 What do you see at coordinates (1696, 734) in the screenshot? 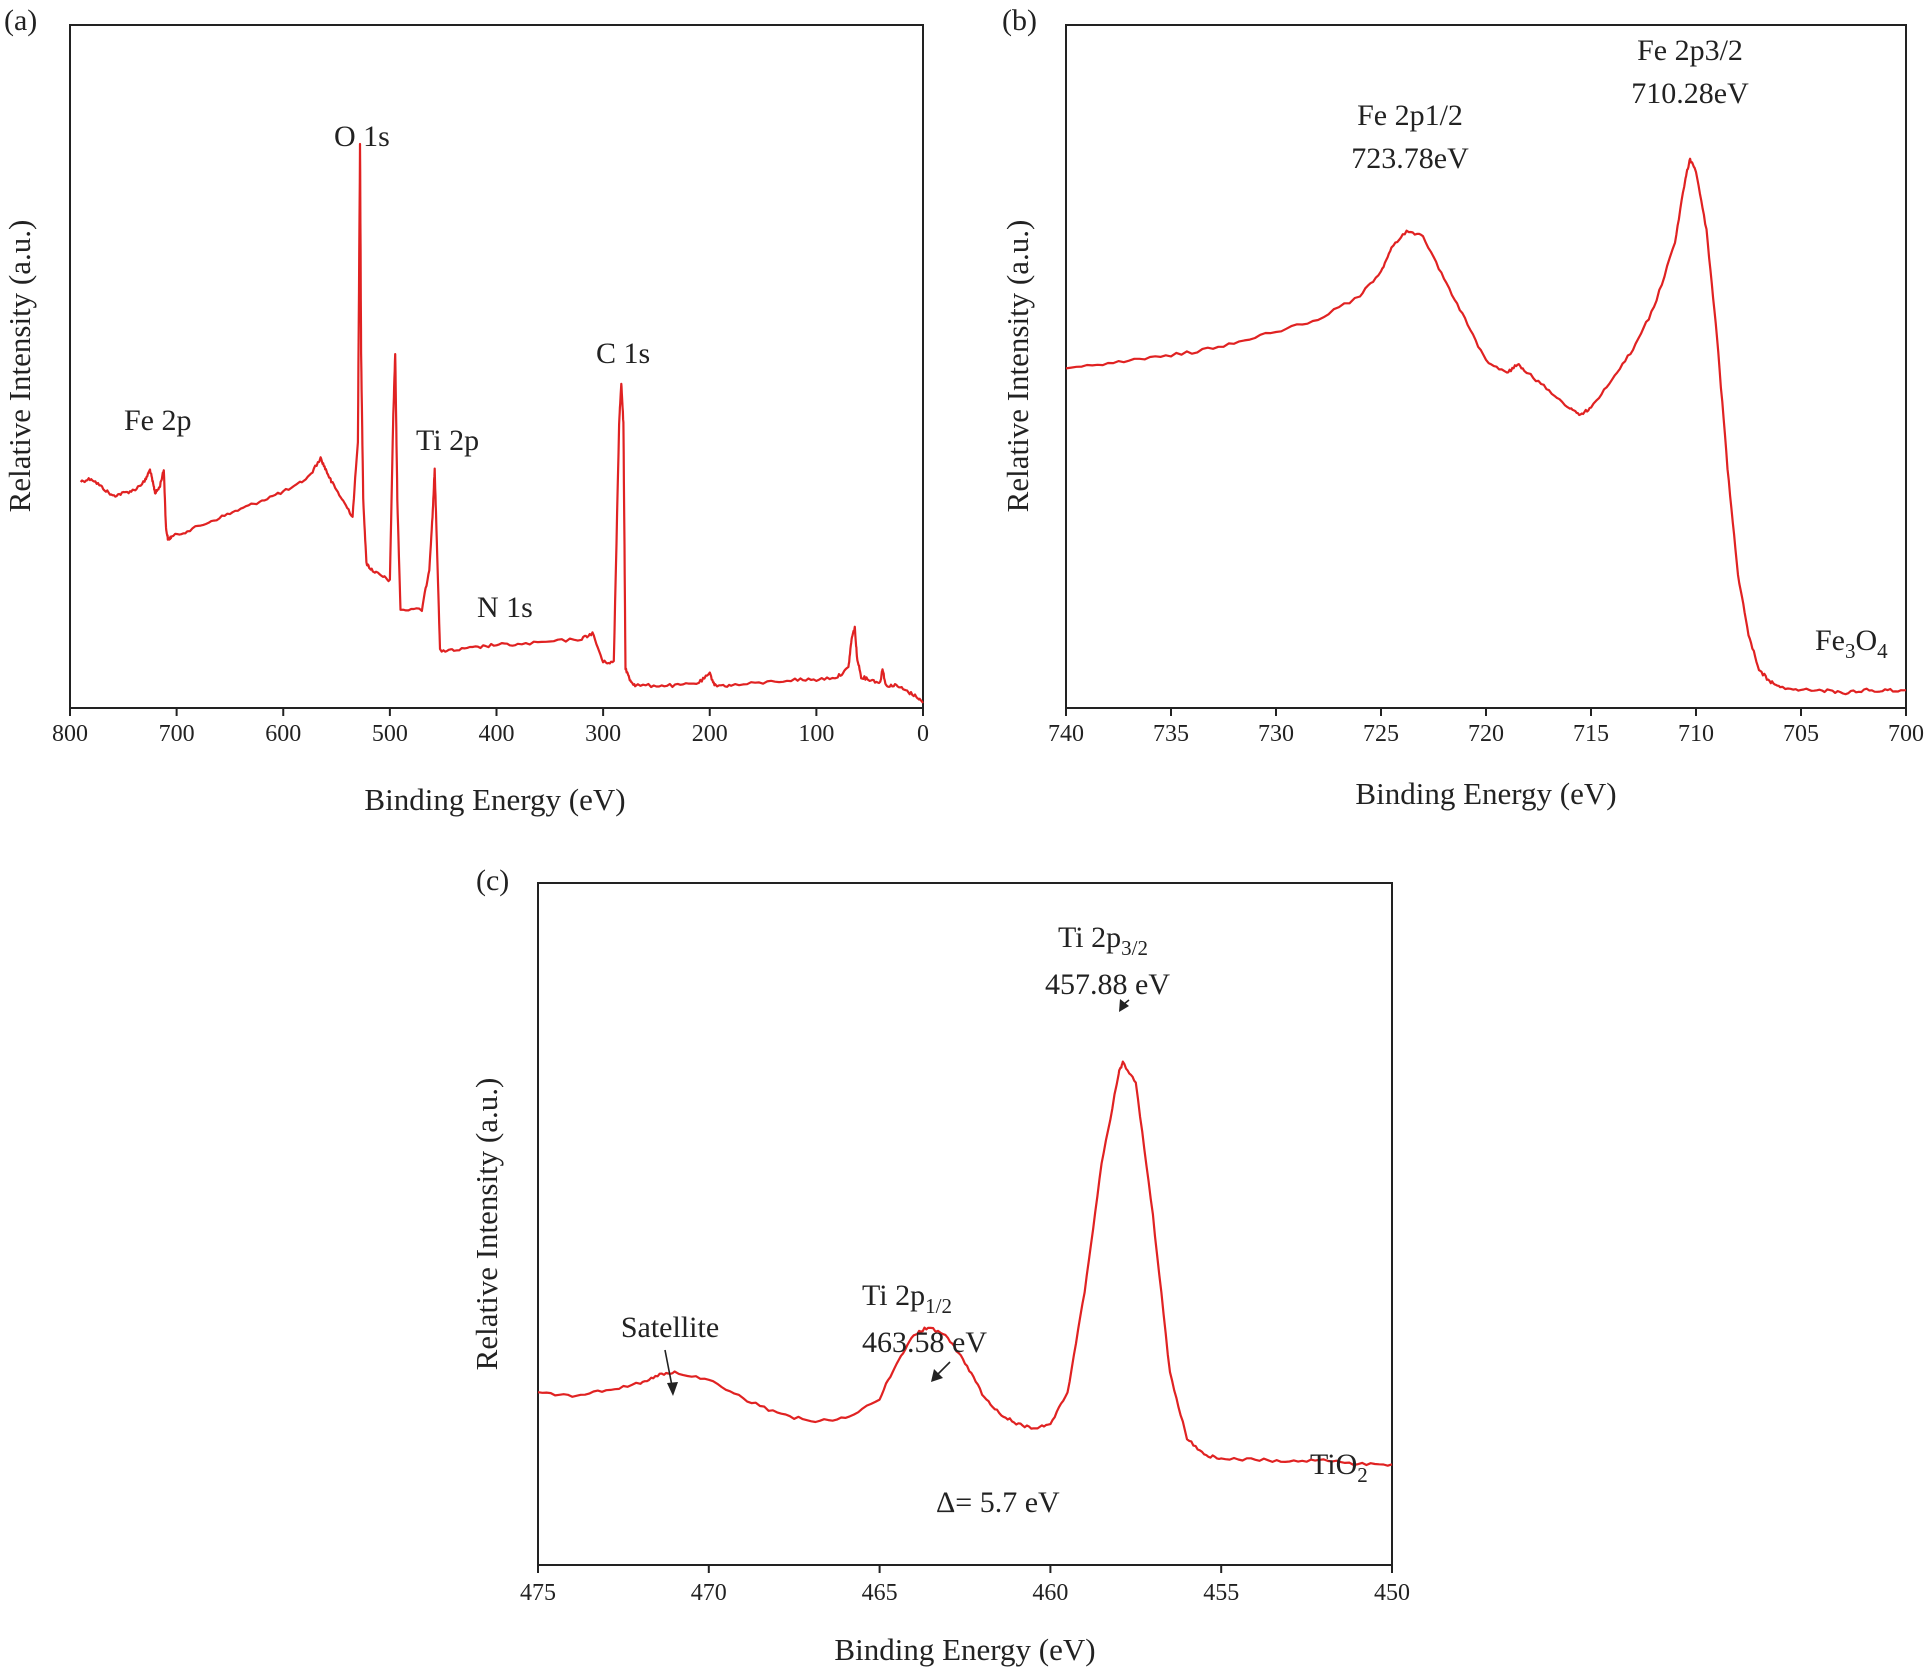
I see `panel-b-x-tick-label: 710` at bounding box center [1696, 734].